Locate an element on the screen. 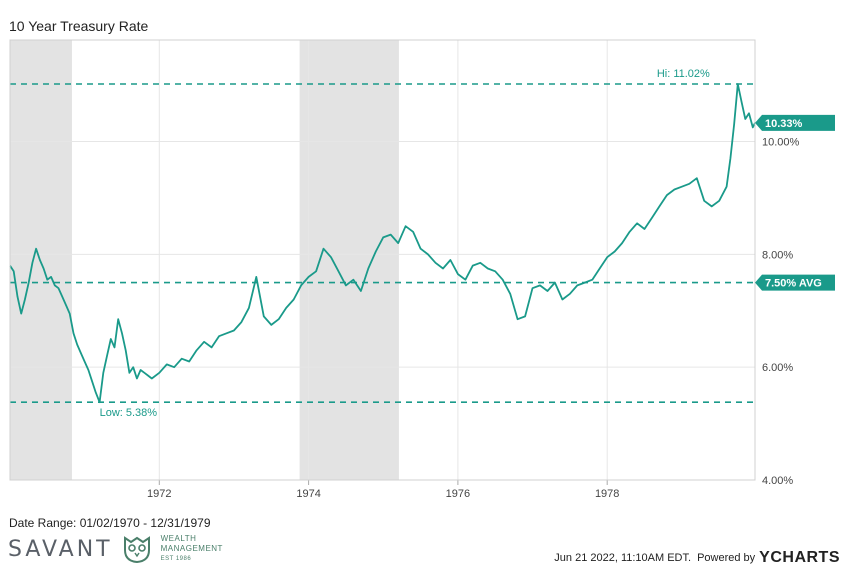 The image size is (850, 571). x-tick-label: 1972 is located at coordinates (159, 494).